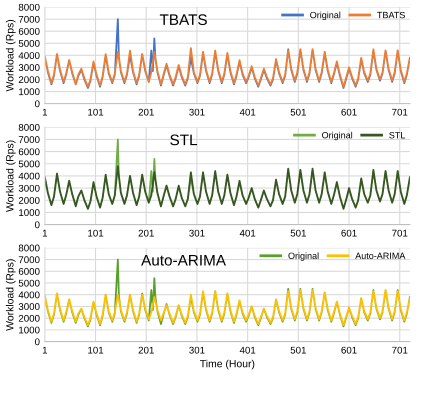 This screenshot has height=394, width=423. I want to click on chart-title: TBATS, so click(183, 20).